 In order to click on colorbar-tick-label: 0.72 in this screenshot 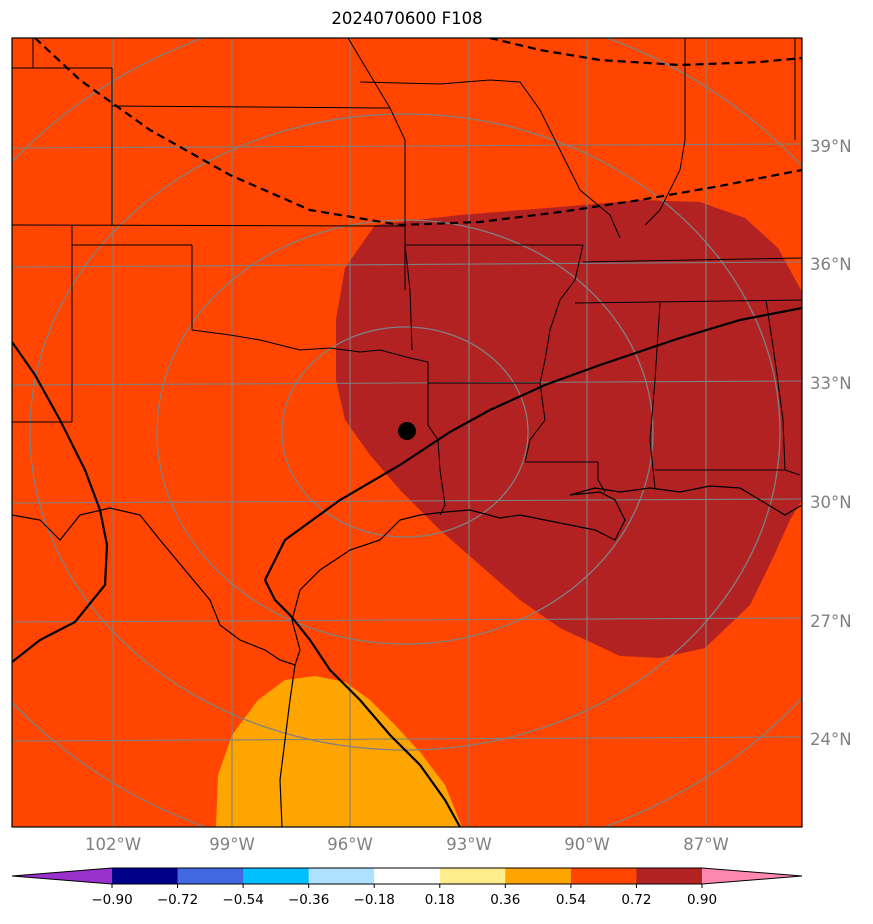, I will do `click(636, 900)`.